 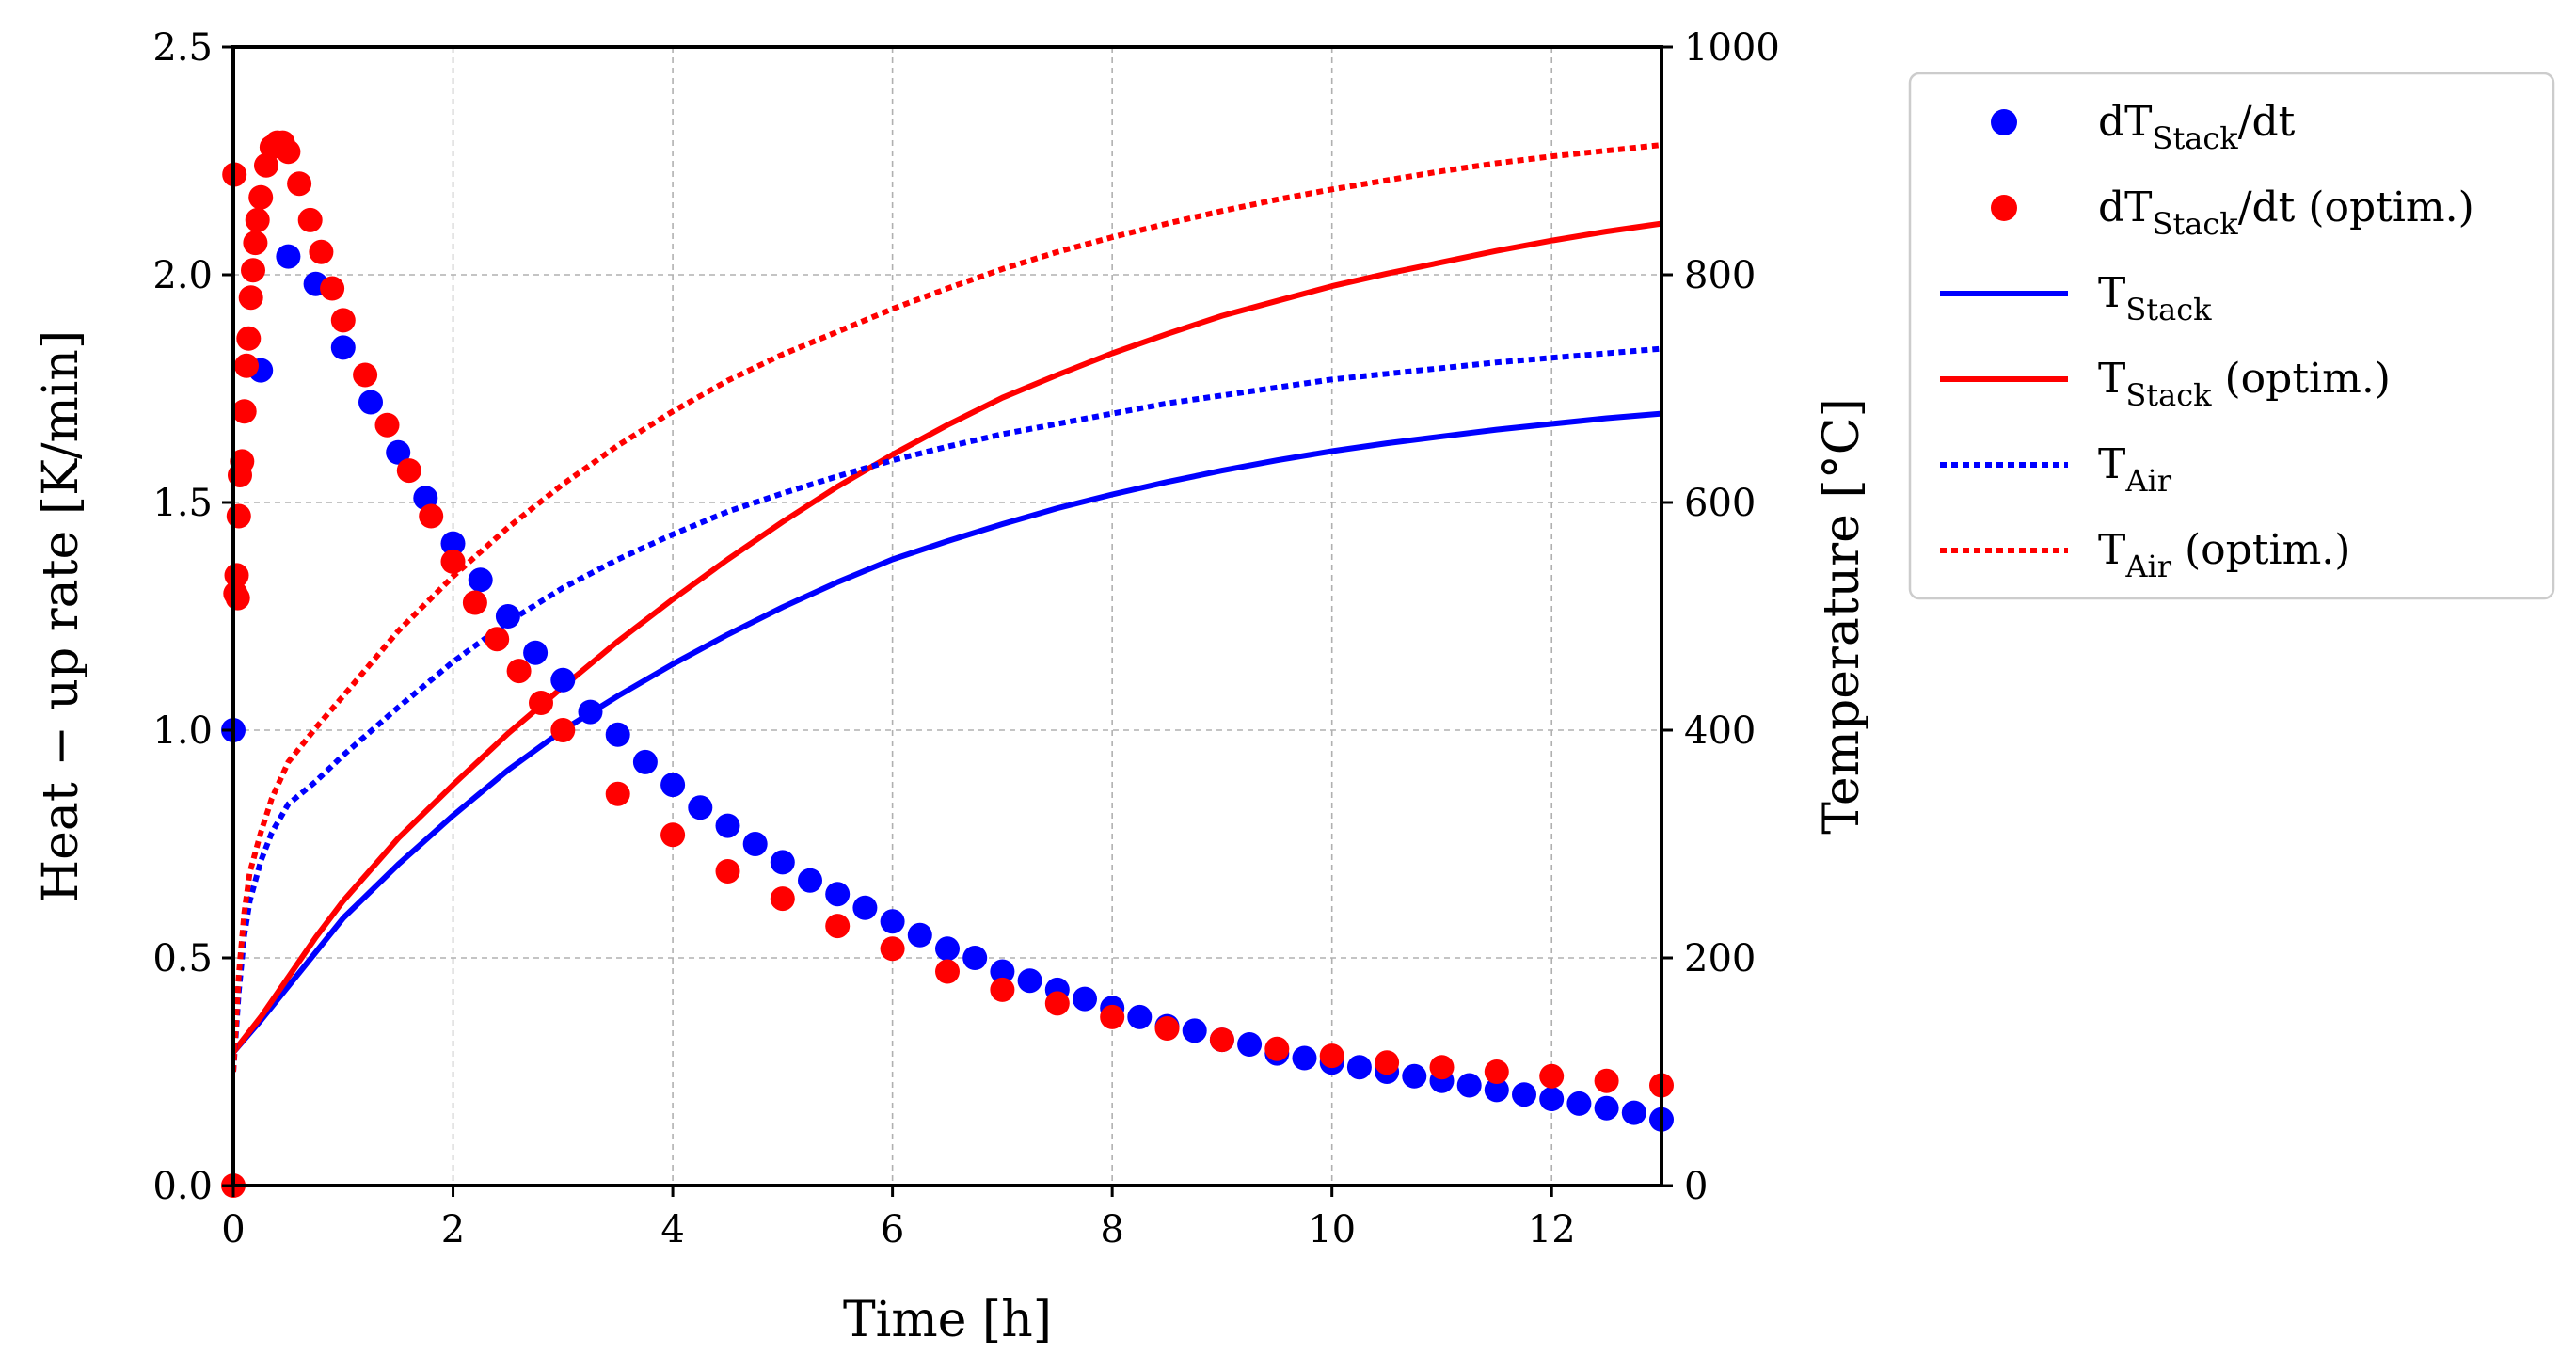 I want to click on legend-entry: dTStack/dt, so click(x=2144, y=127).